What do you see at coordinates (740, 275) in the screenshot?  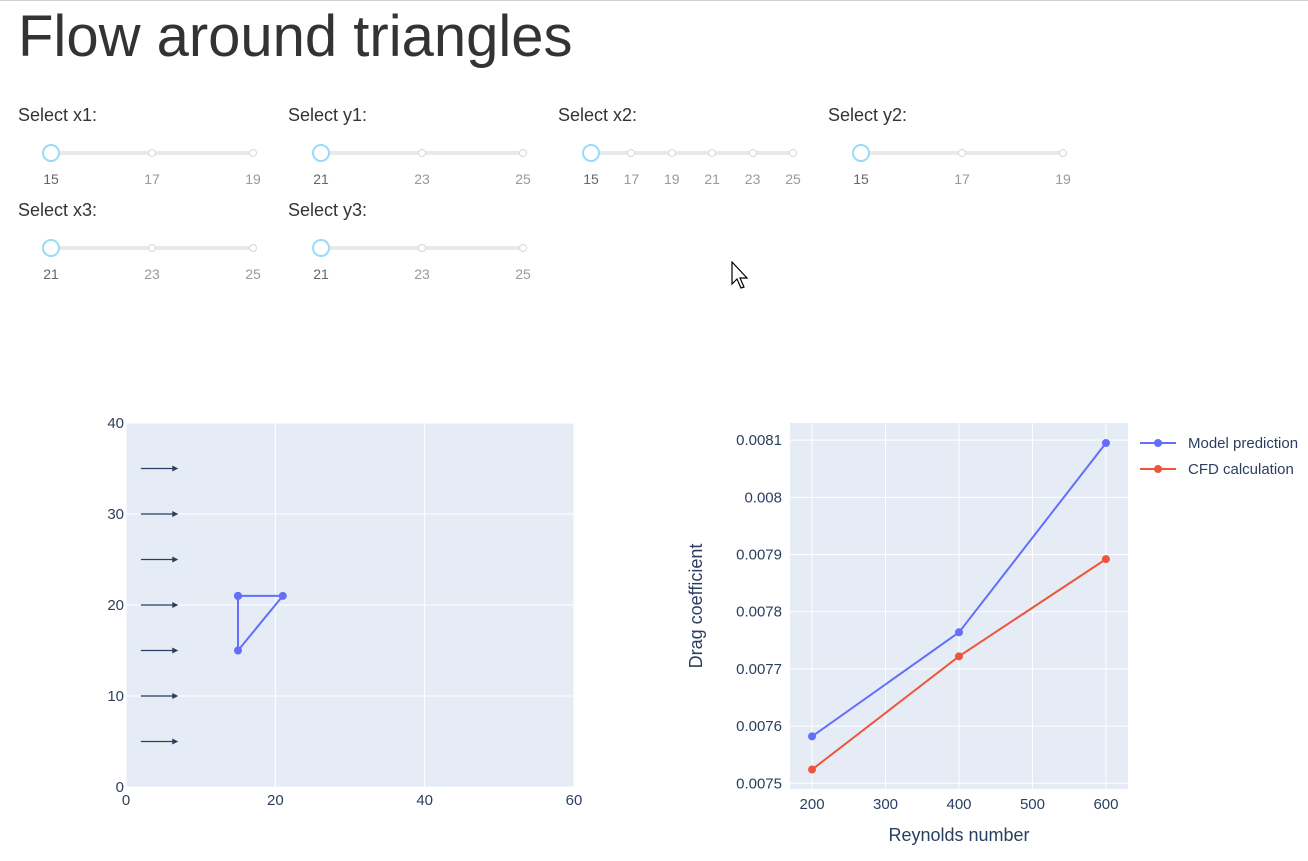 I see `mouse-cursor-icon` at bounding box center [740, 275].